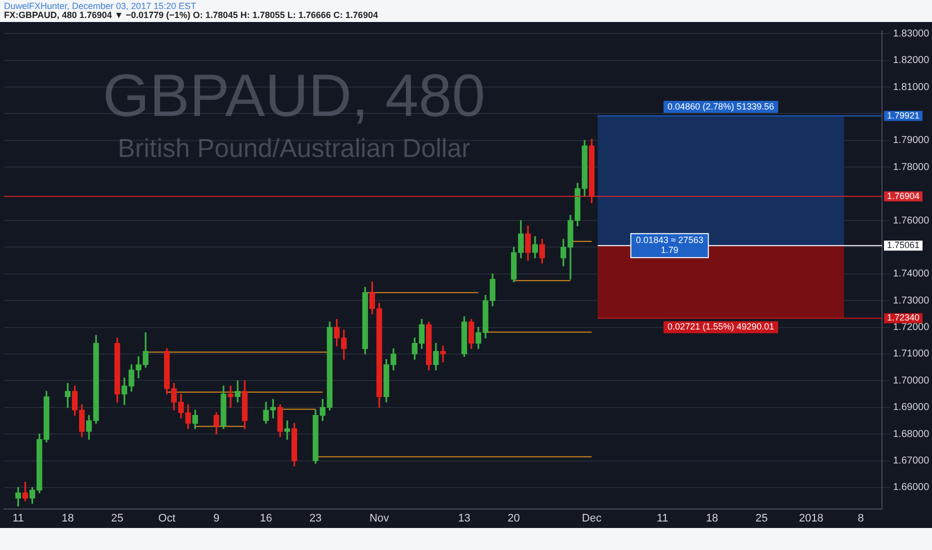  I want to click on ref-line-label: 1.79921, so click(903, 115).